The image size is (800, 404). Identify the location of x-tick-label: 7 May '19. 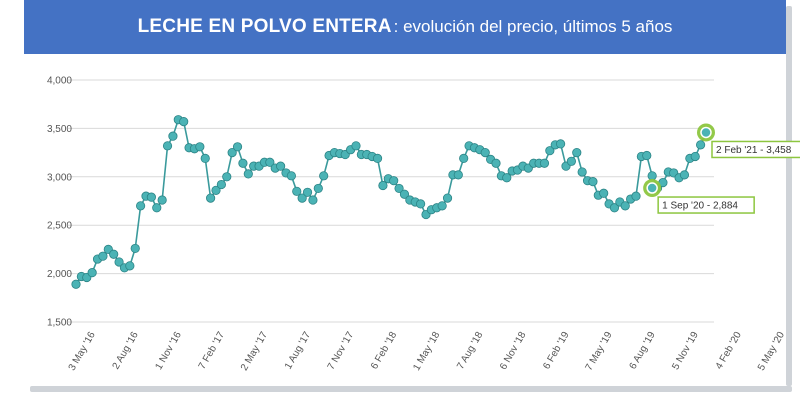
(599, 351).